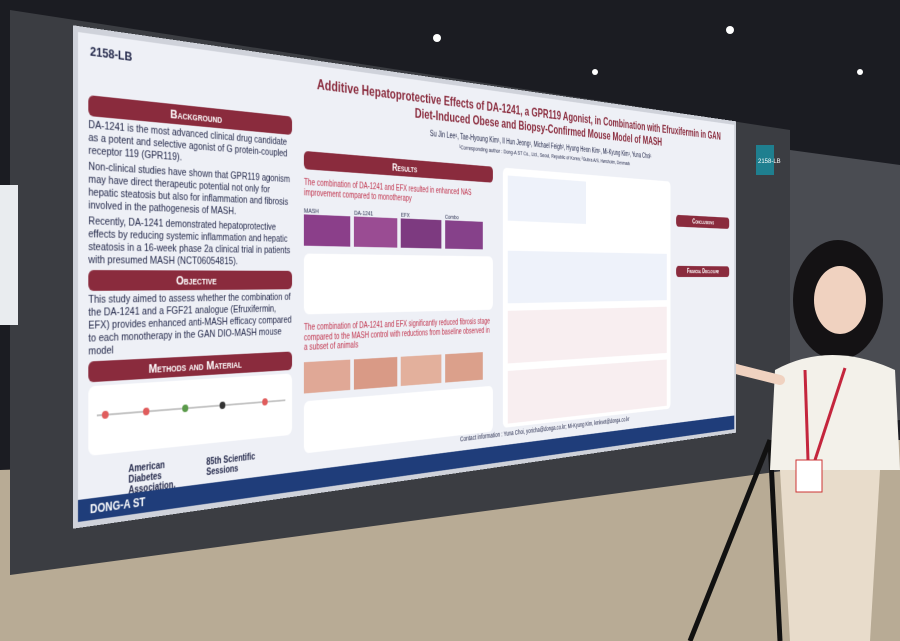 This screenshot has width=900, height=641. I want to click on neighbor-poster, so click(9, 255).